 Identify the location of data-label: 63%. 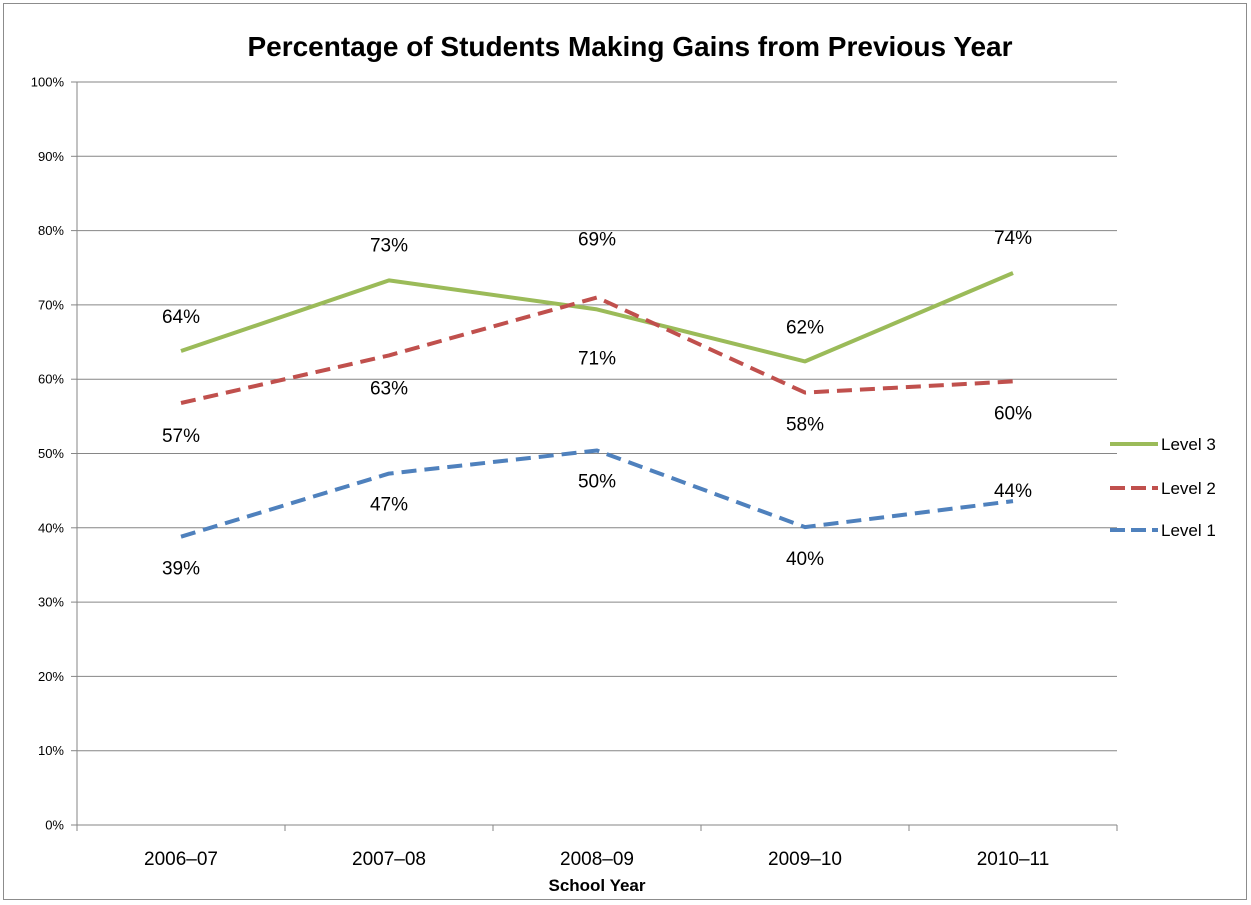
(389, 388).